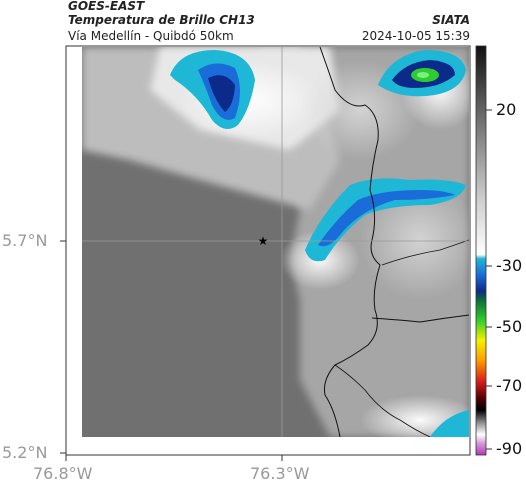 The image size is (526, 491). What do you see at coordinates (263, 241) in the screenshot?
I see `star-icon: ★` at bounding box center [263, 241].